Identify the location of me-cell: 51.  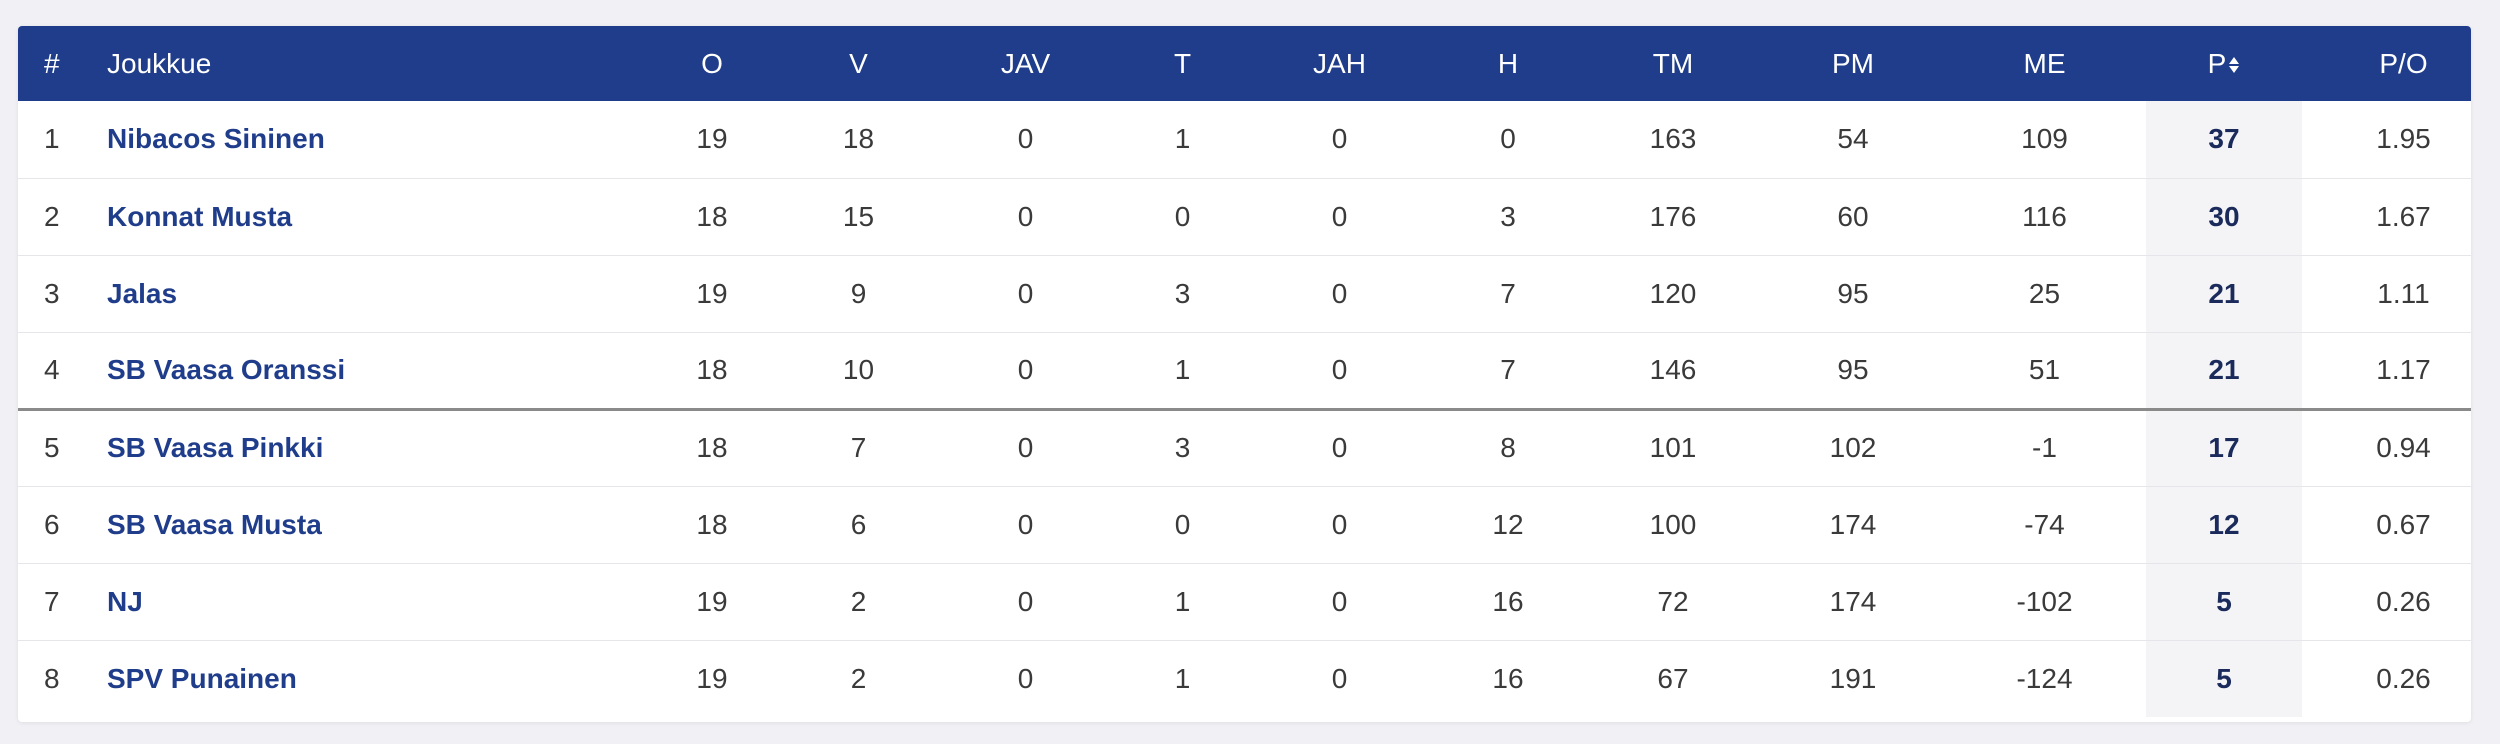
(2044, 371).